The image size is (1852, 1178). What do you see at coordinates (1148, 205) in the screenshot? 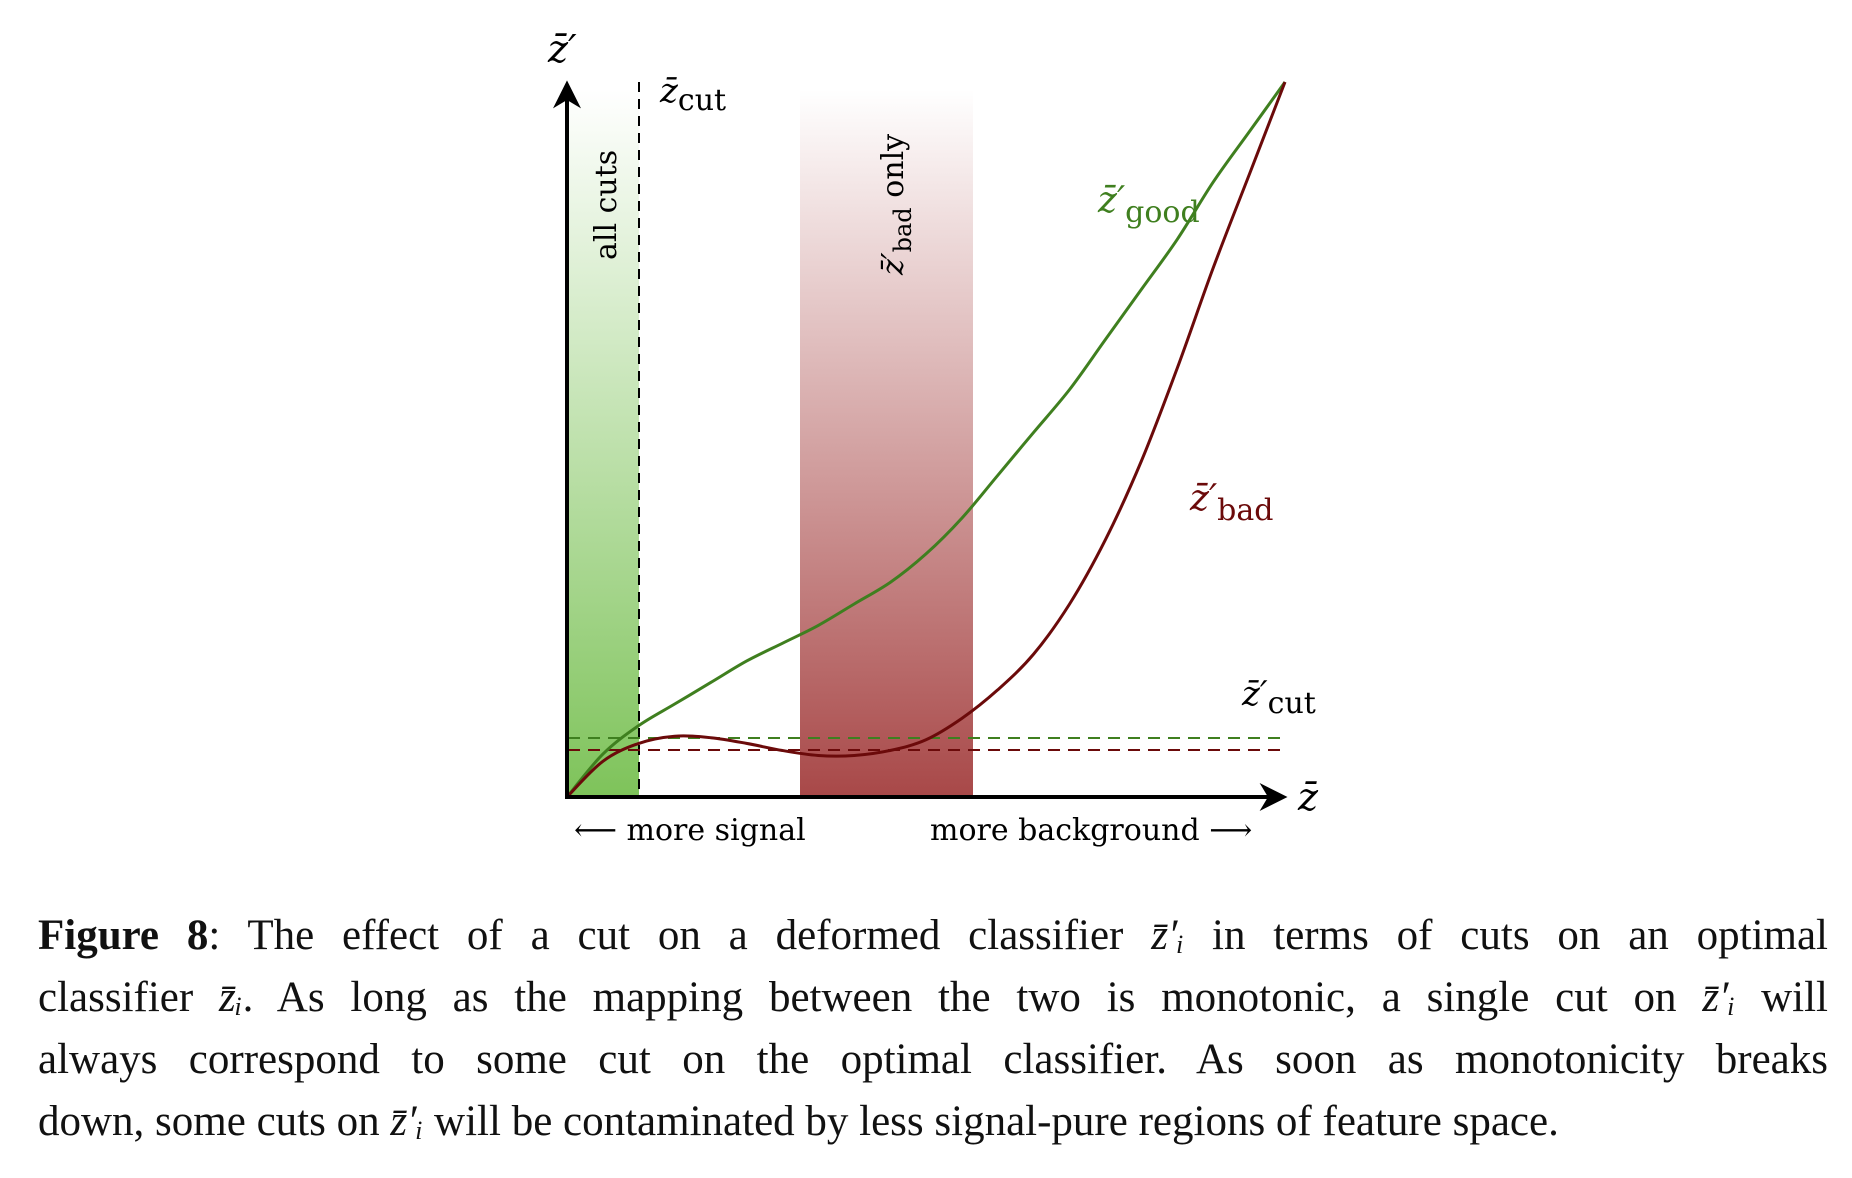
I see `curve-good-label: z̄′good` at bounding box center [1148, 205].